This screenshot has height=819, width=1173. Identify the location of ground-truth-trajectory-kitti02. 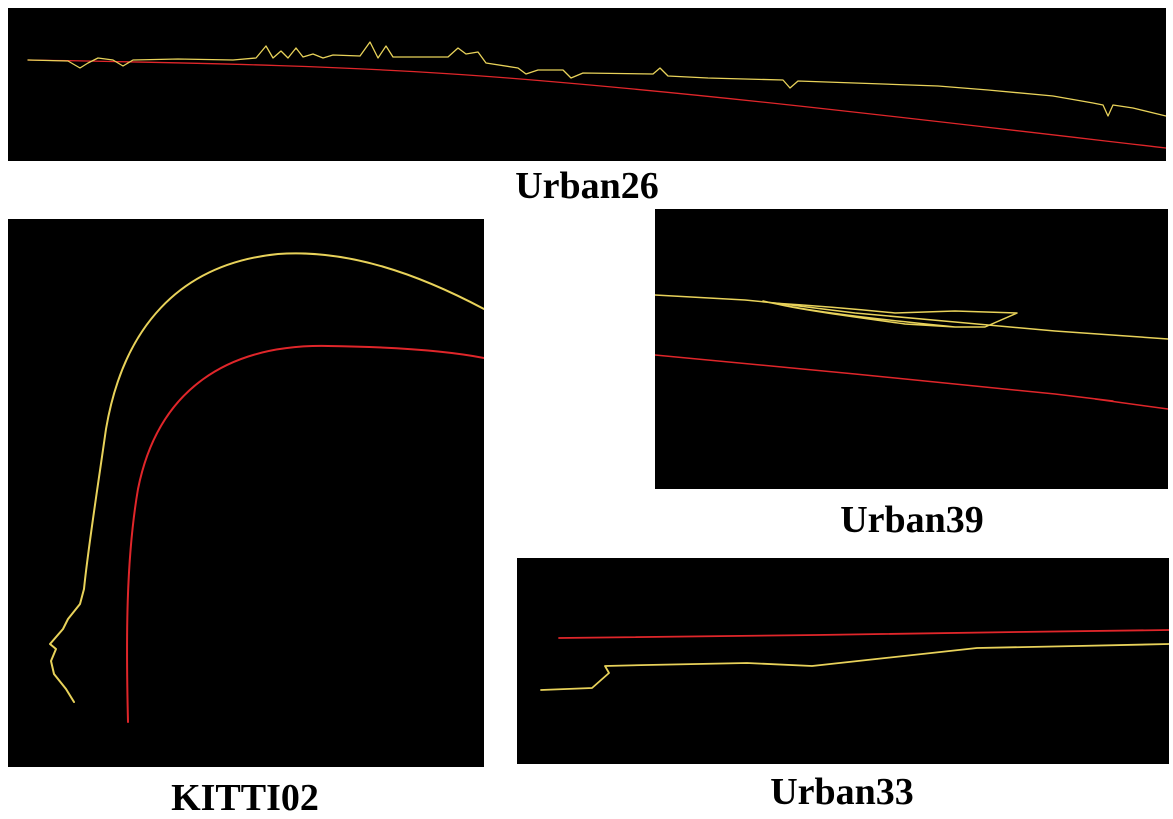
(305, 533).